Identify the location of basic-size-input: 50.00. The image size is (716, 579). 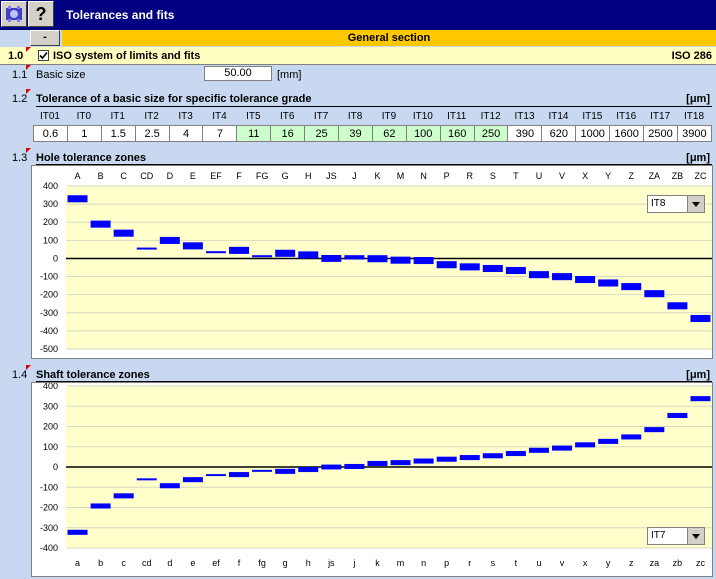
(238, 73).